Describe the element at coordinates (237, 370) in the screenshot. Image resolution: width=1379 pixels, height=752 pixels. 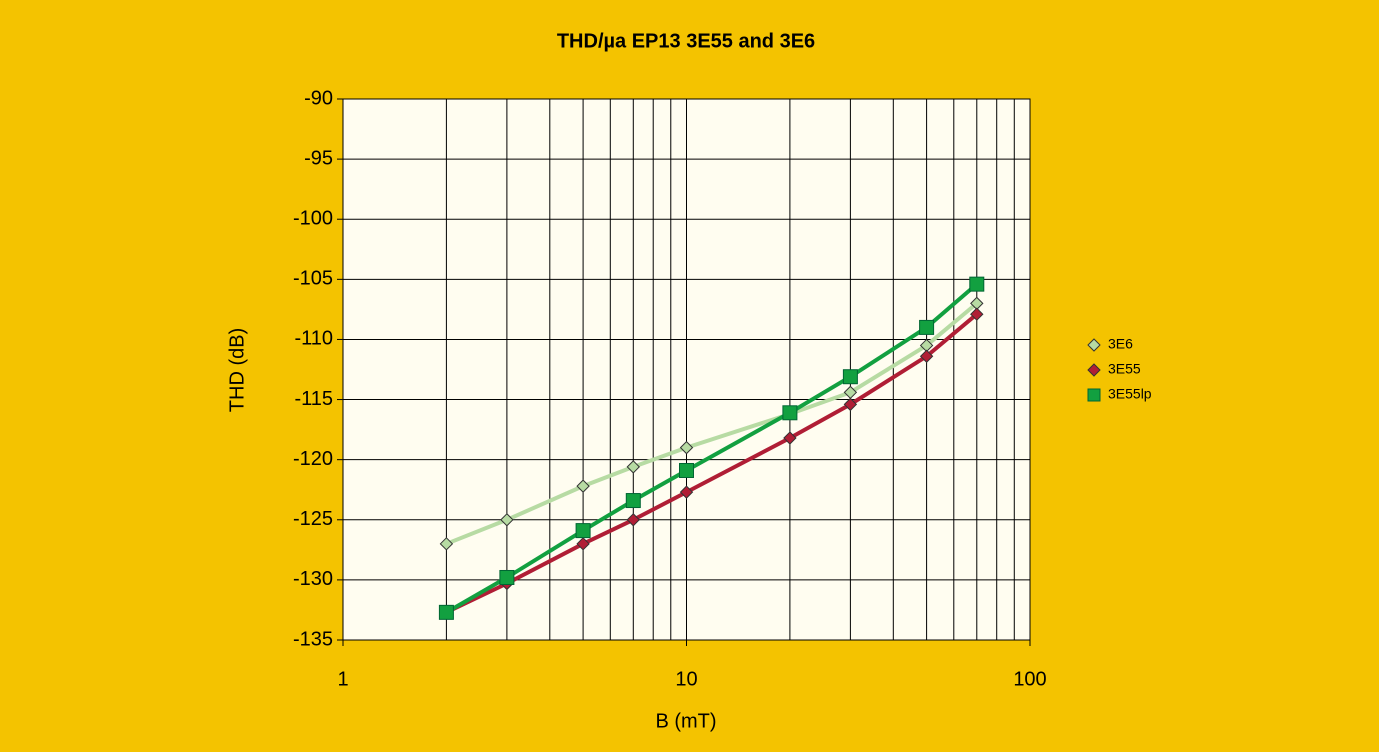
I see `y-axis-label: THD (dB)` at that location.